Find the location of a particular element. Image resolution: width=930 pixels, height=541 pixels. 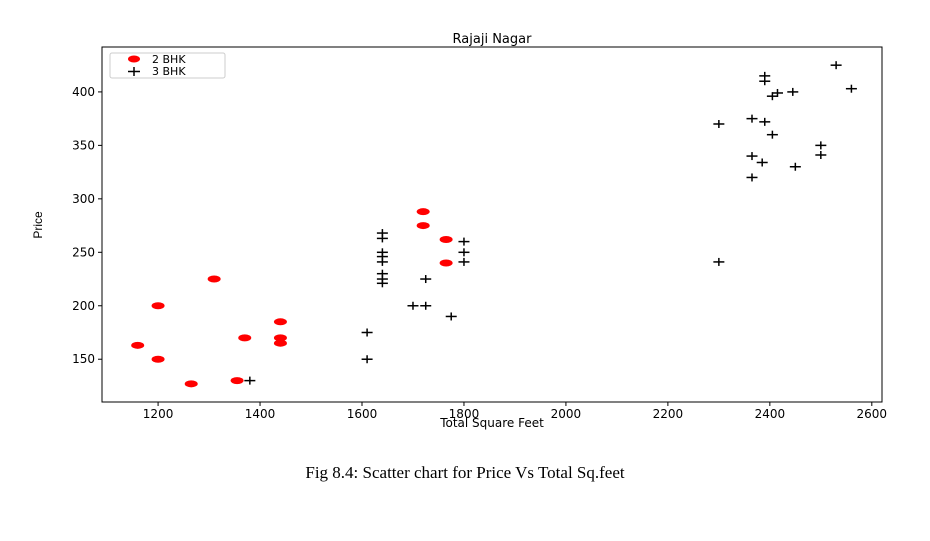

legend-marker-2bhk is located at coordinates (134, 59).